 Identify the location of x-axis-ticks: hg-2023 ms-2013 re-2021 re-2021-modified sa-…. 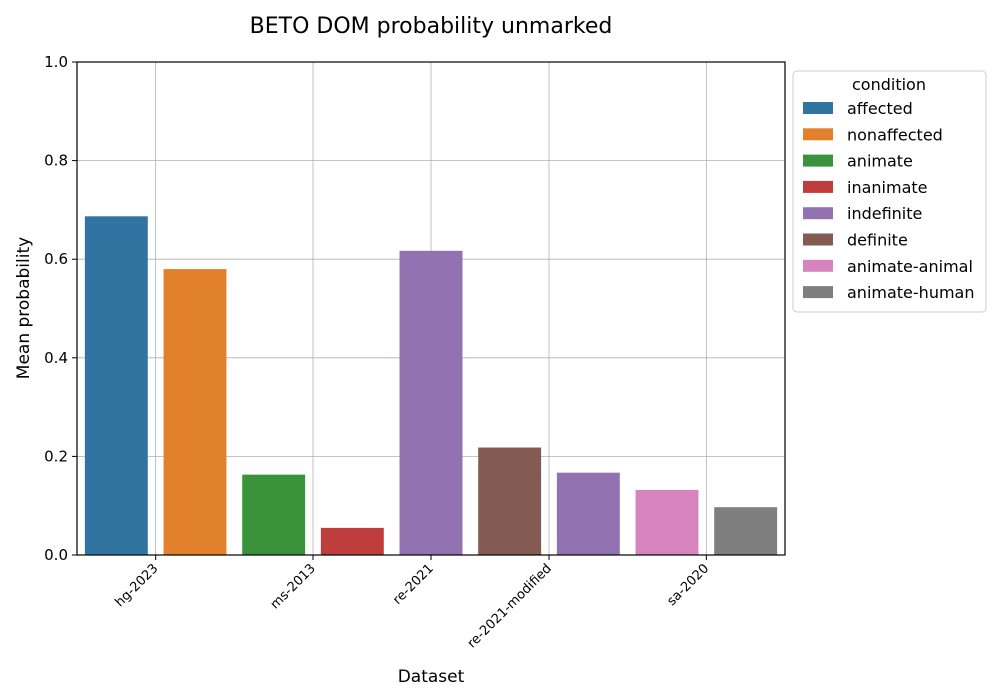
(412, 603).